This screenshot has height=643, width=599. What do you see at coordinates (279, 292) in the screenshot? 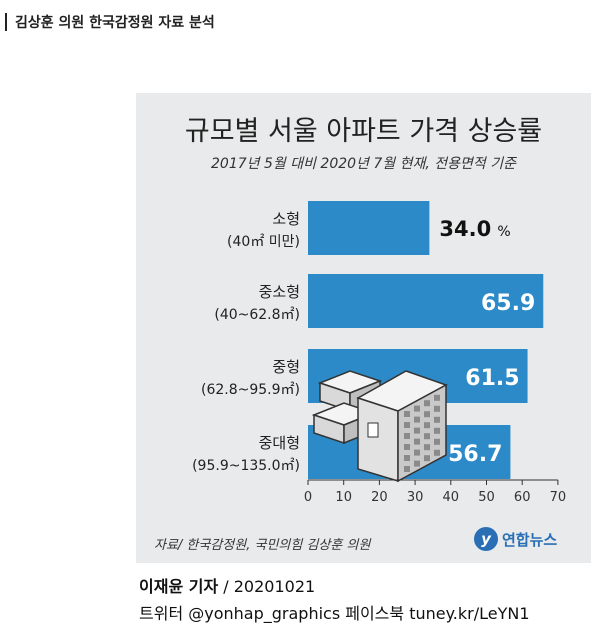
I see `category-label: 중소형` at bounding box center [279, 292].